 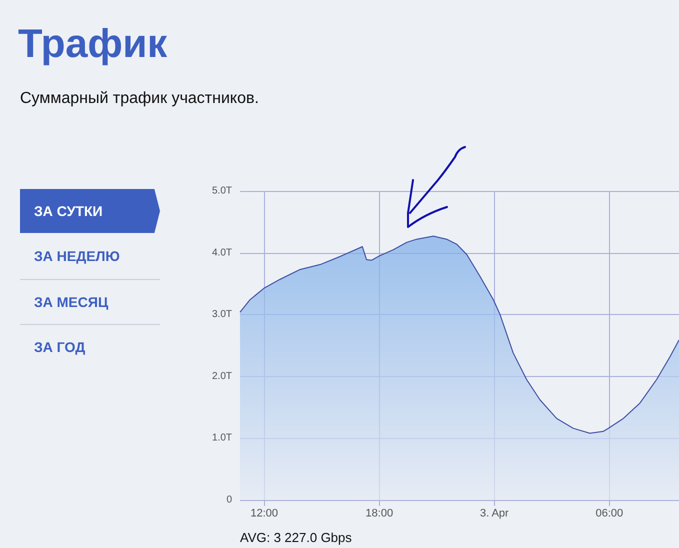 What do you see at coordinates (222, 314) in the screenshot?
I see `y-tick-label: 3.0T` at bounding box center [222, 314].